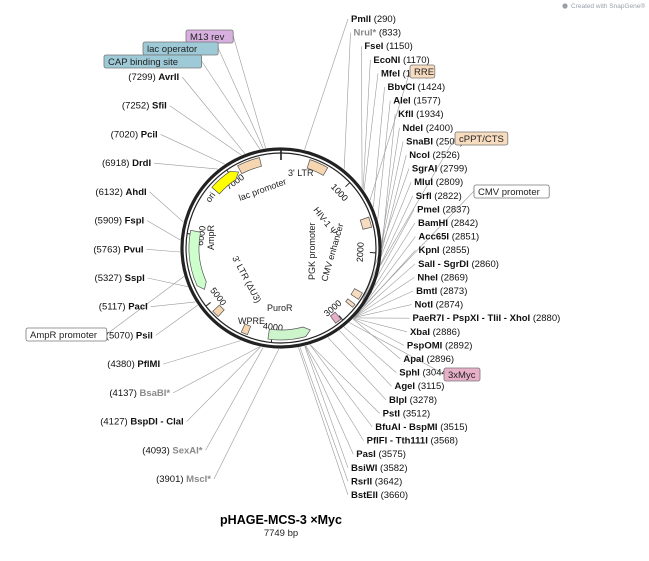  I want to click on feature-label: AmpR promoter, so click(63, 335).